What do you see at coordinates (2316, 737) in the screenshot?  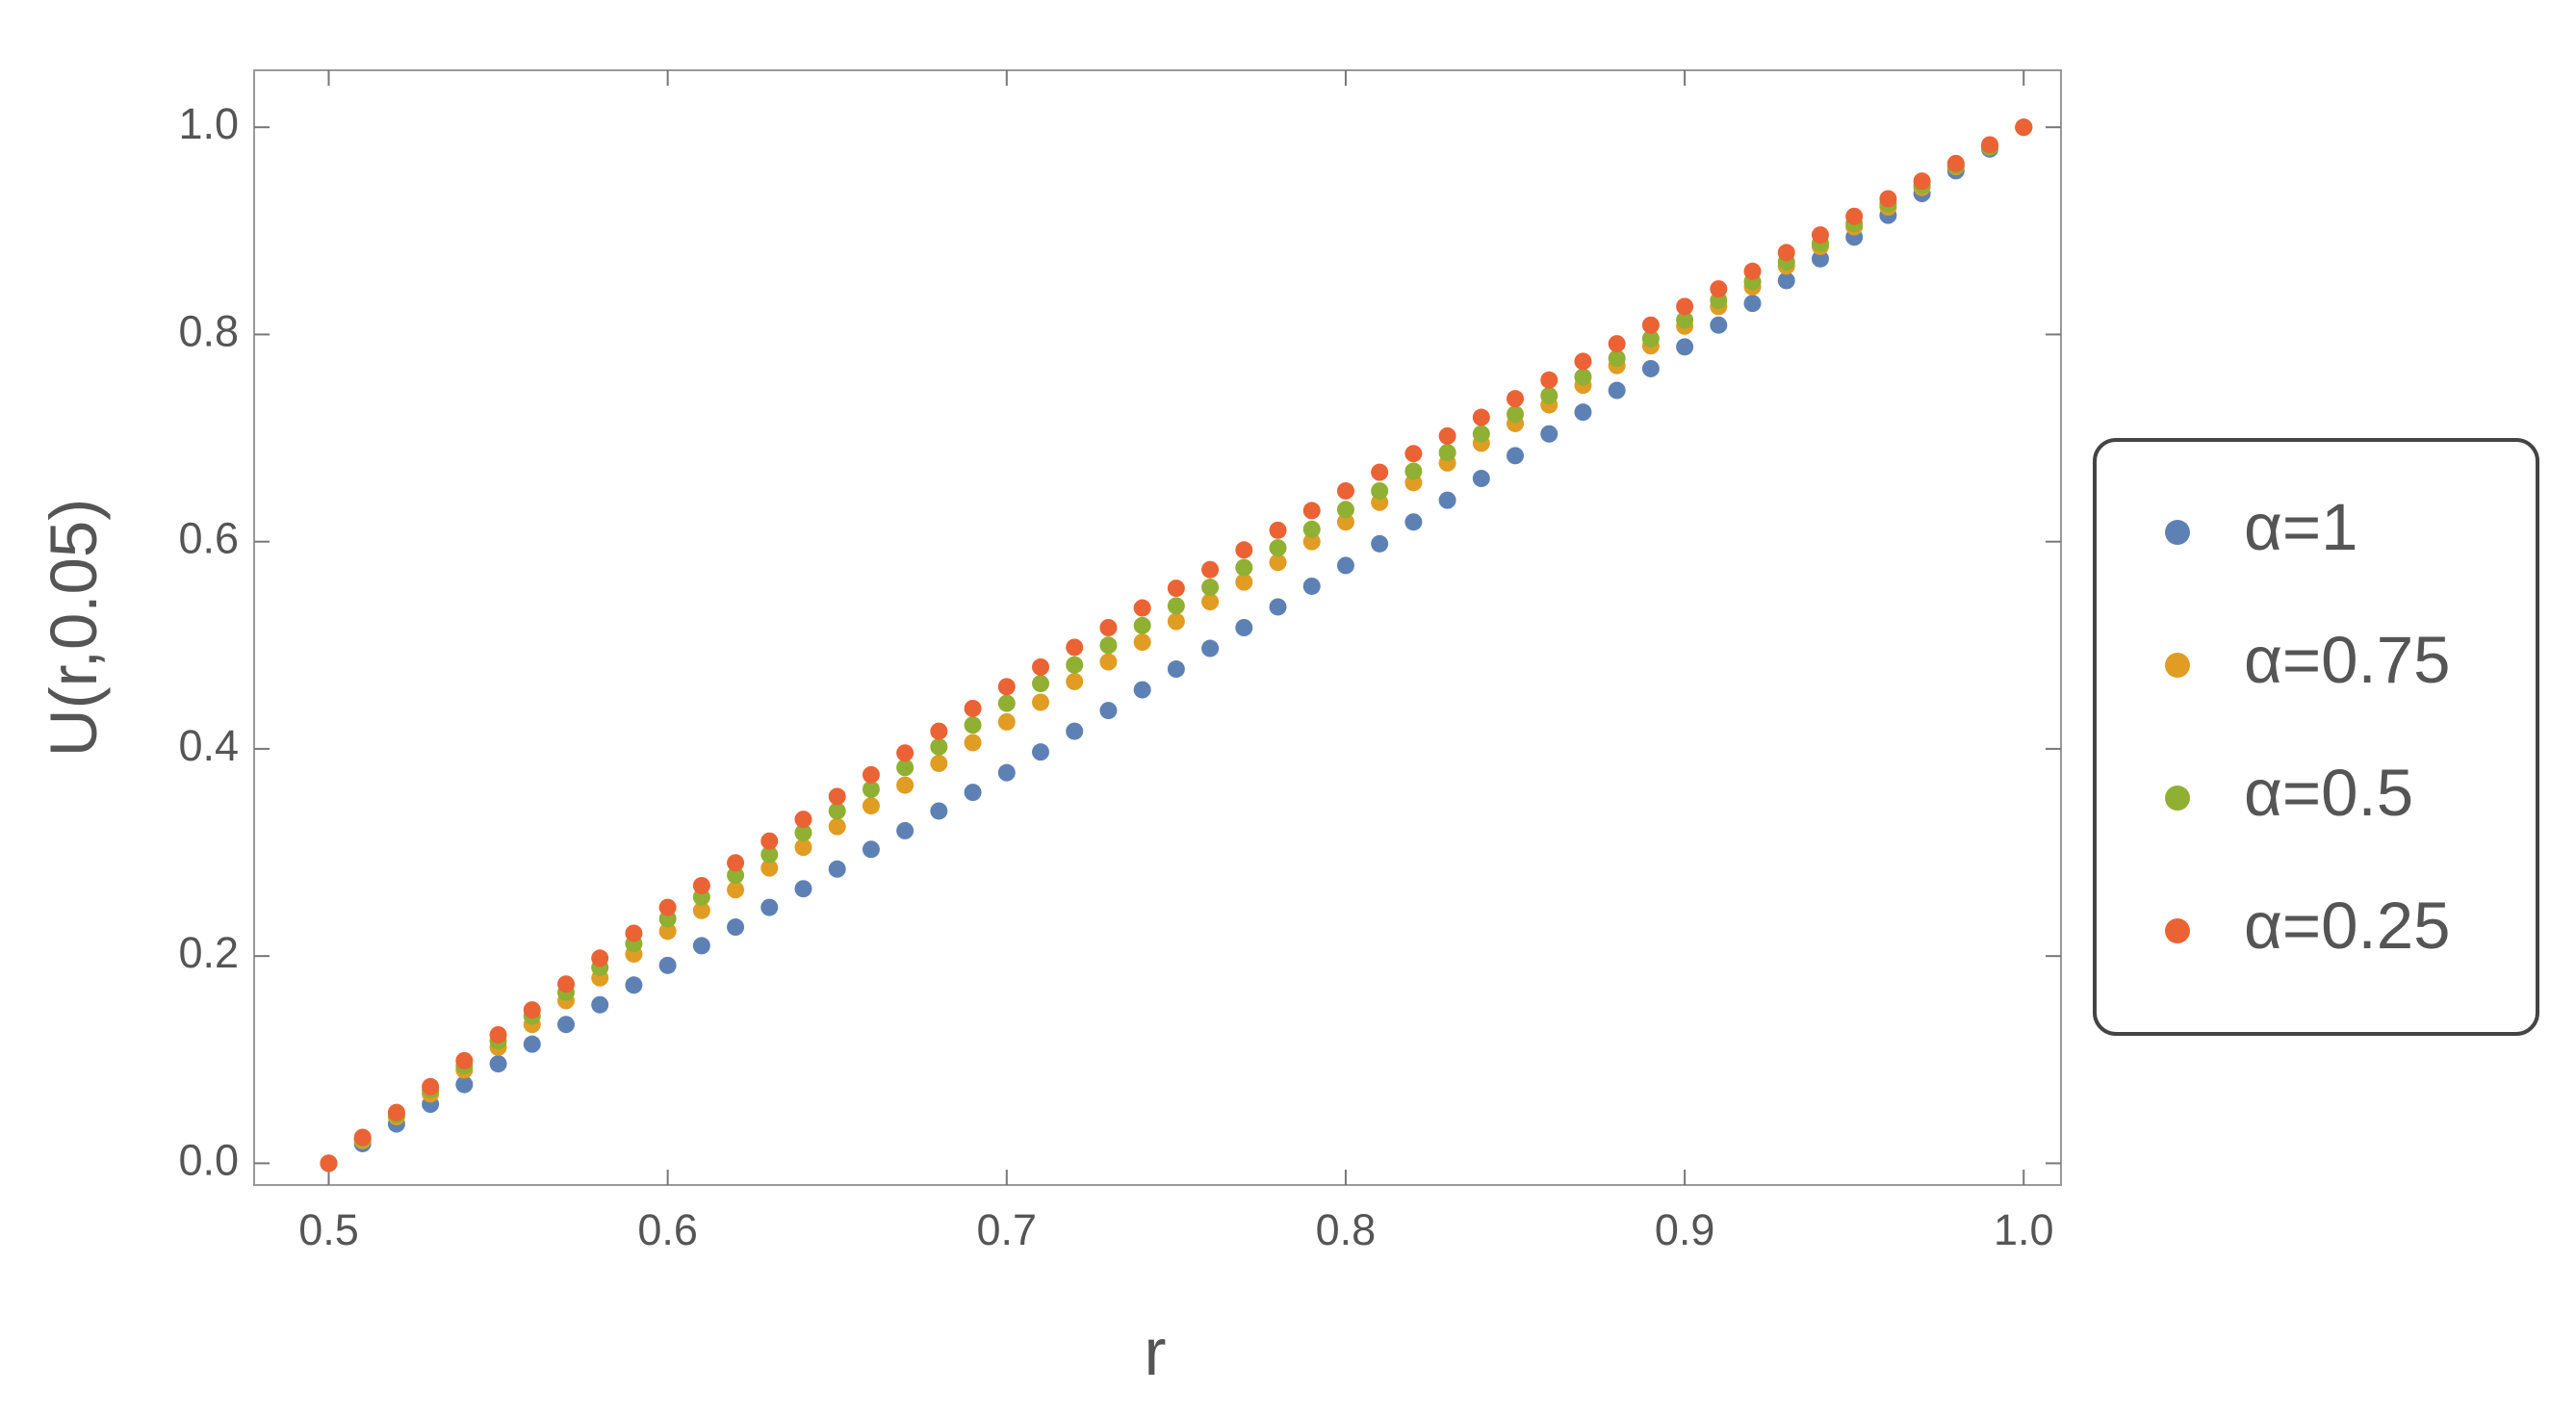 I see `legend-box` at bounding box center [2316, 737].